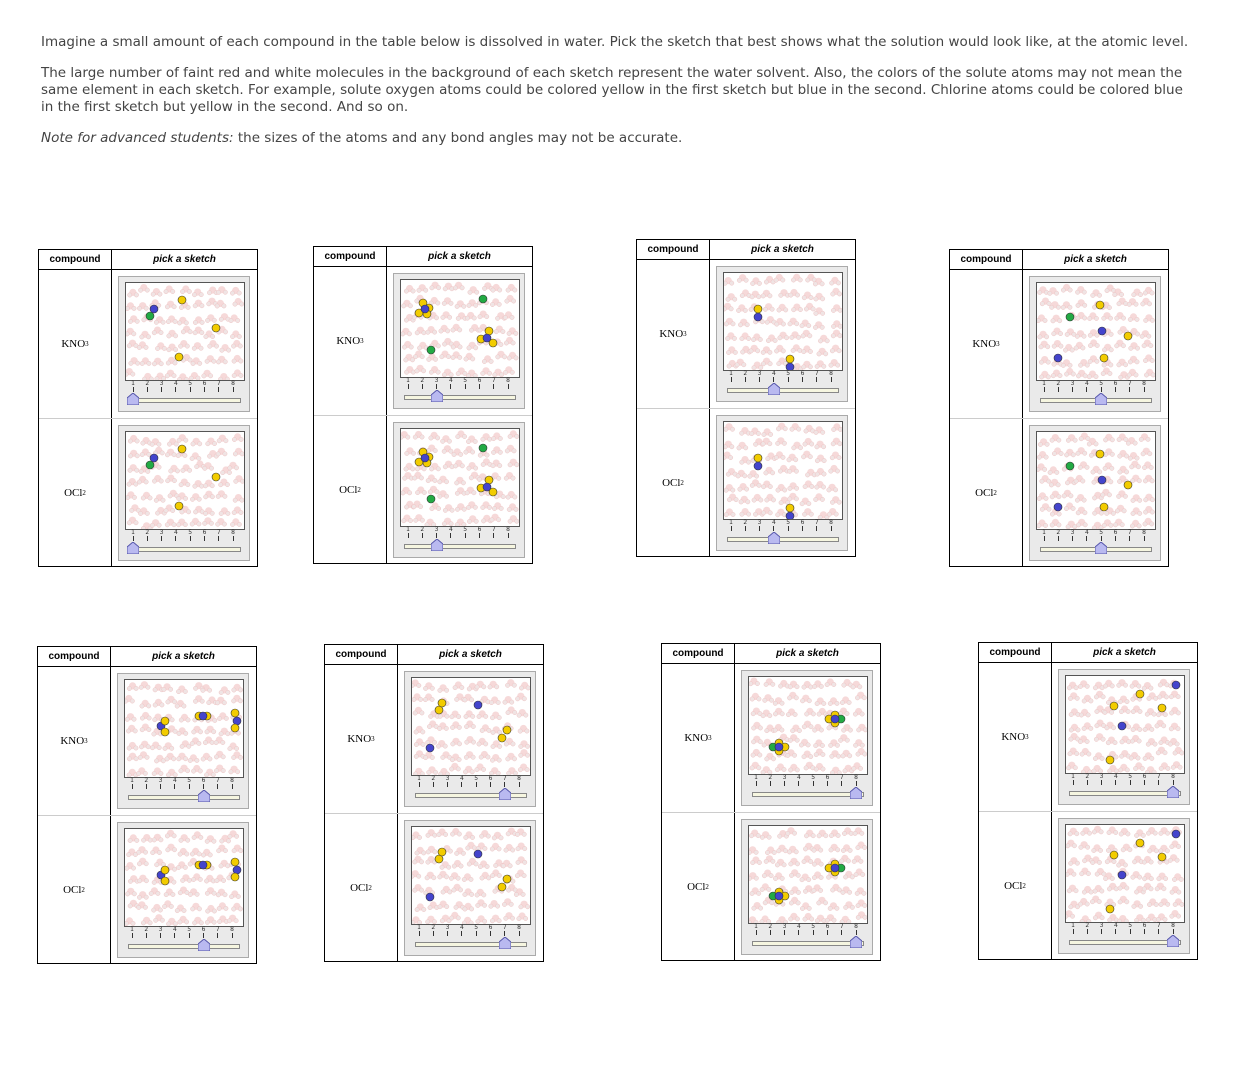  Describe the element at coordinates (137, 138) in the screenshot. I see `advanced-note-label: Note for advanced students:` at that location.